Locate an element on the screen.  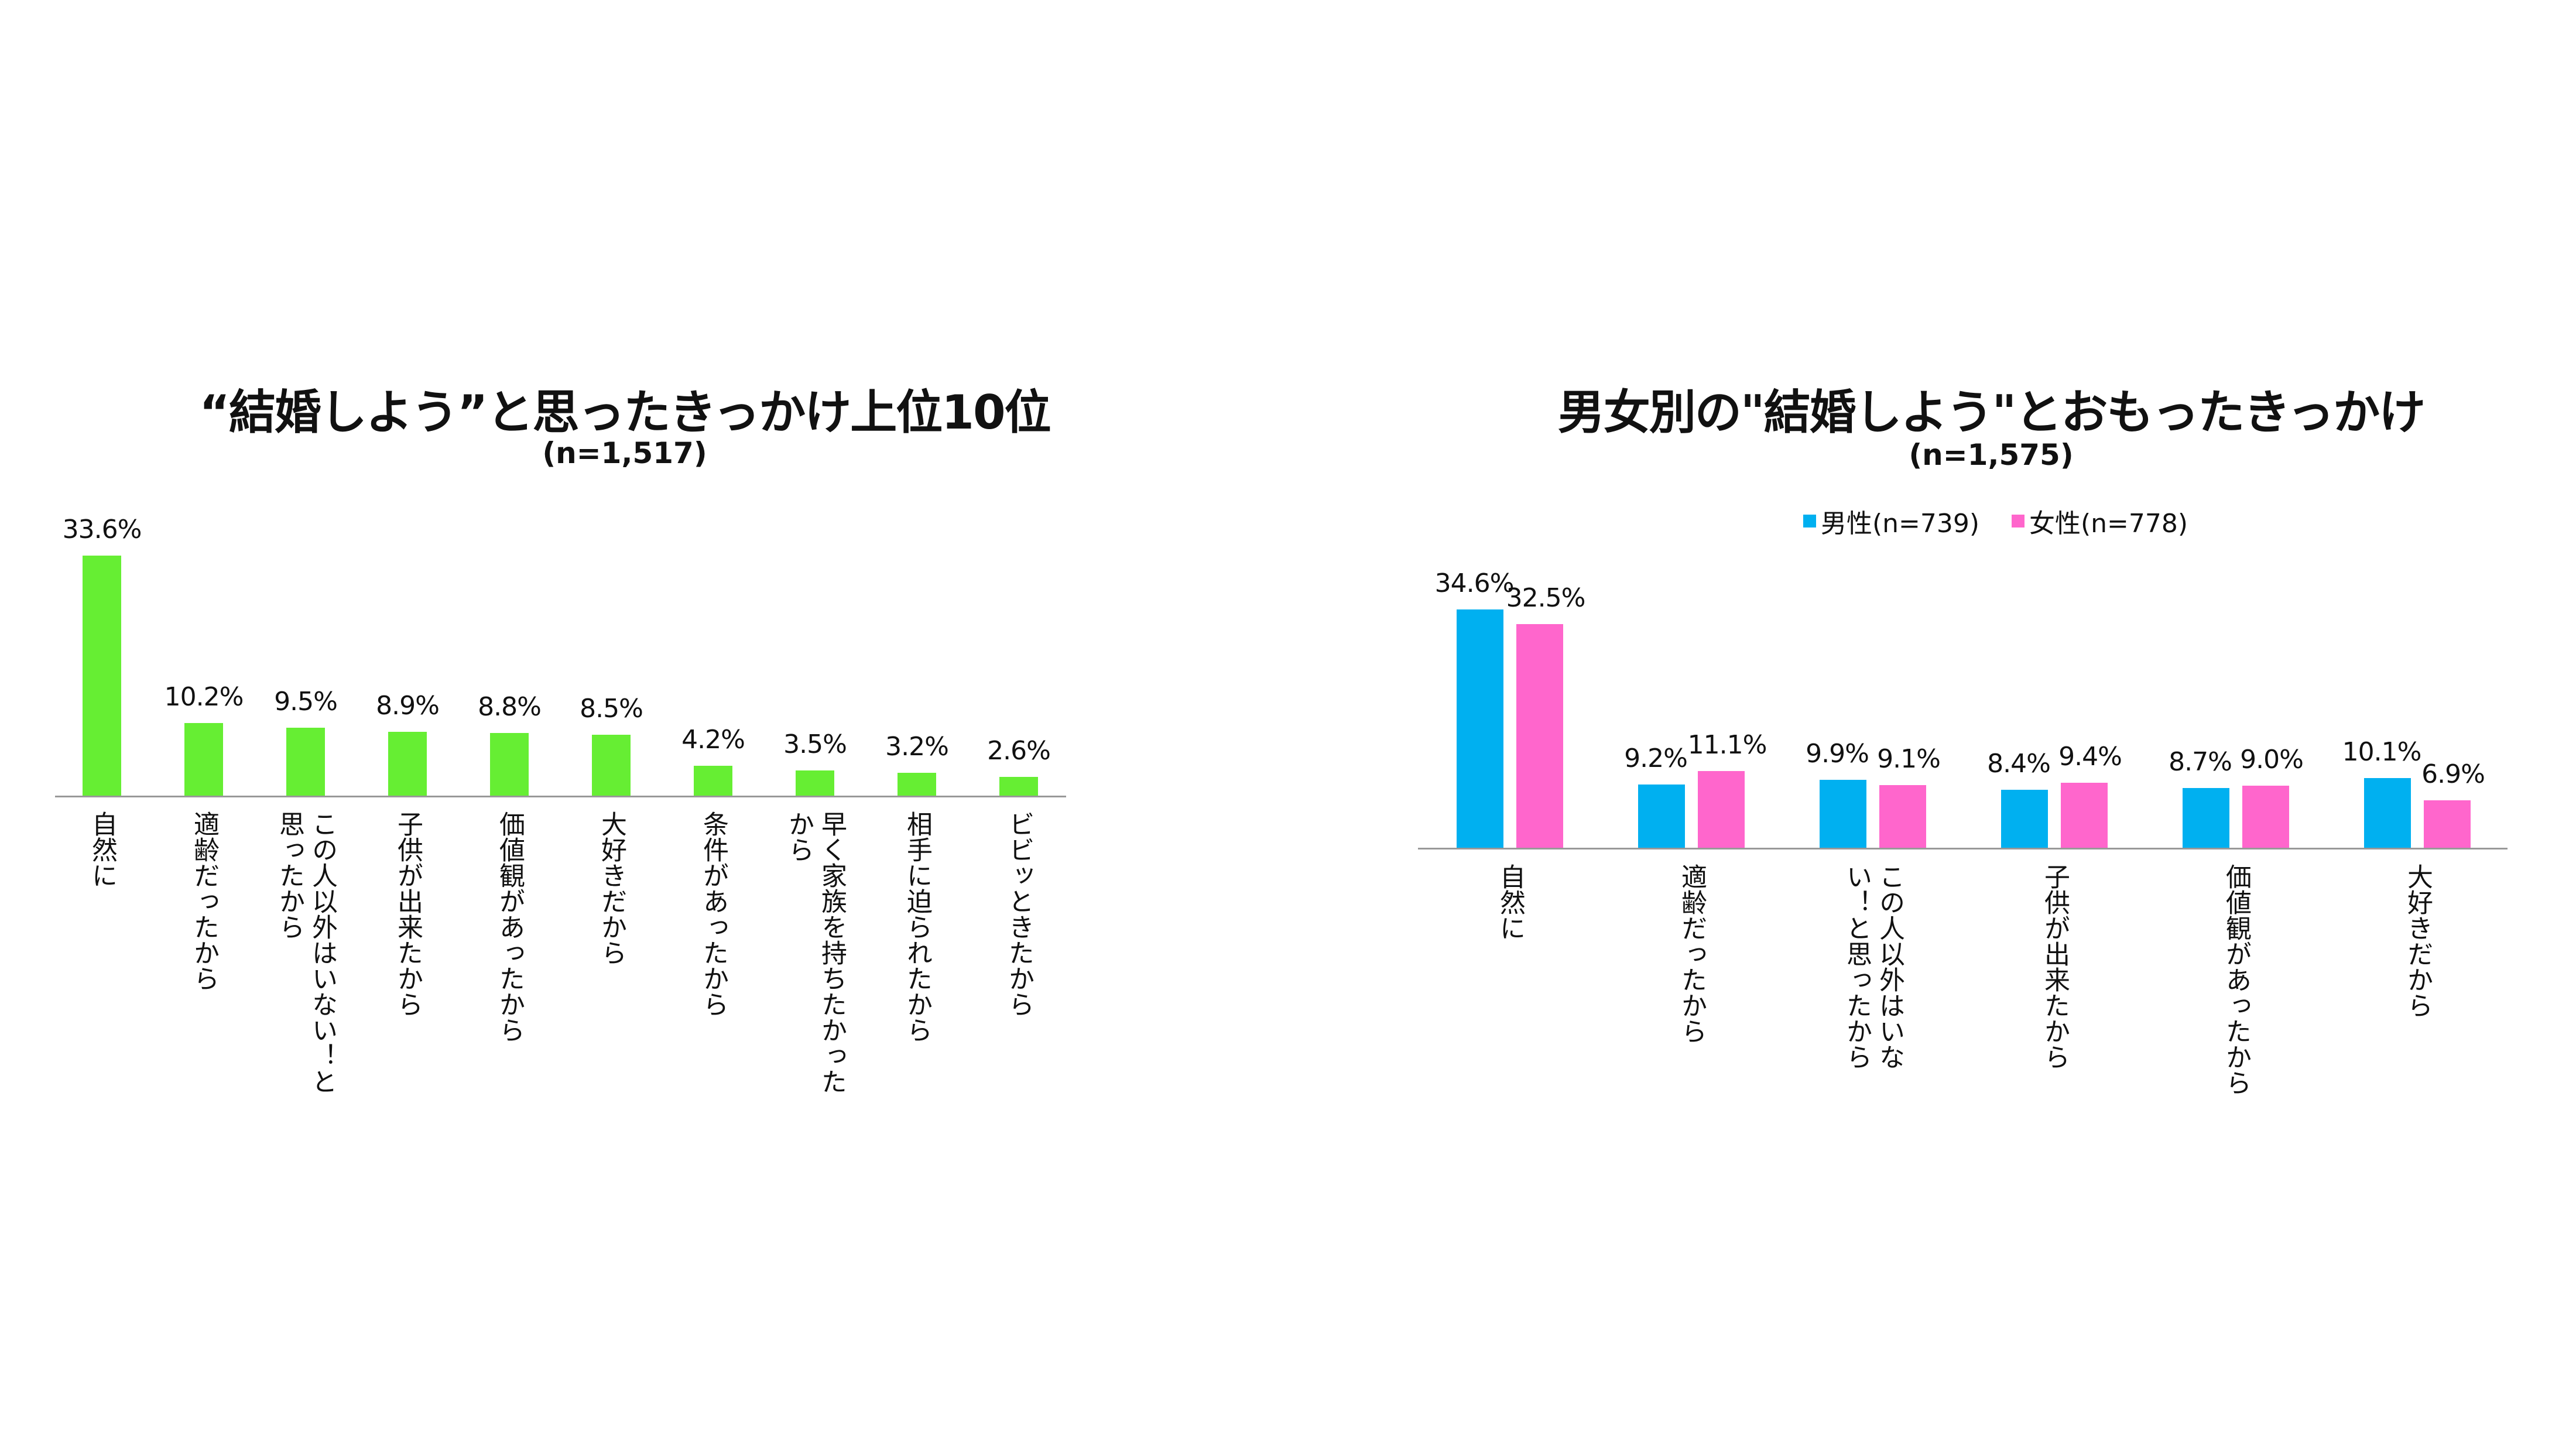
data-label: 3.5% is located at coordinates (815, 744).